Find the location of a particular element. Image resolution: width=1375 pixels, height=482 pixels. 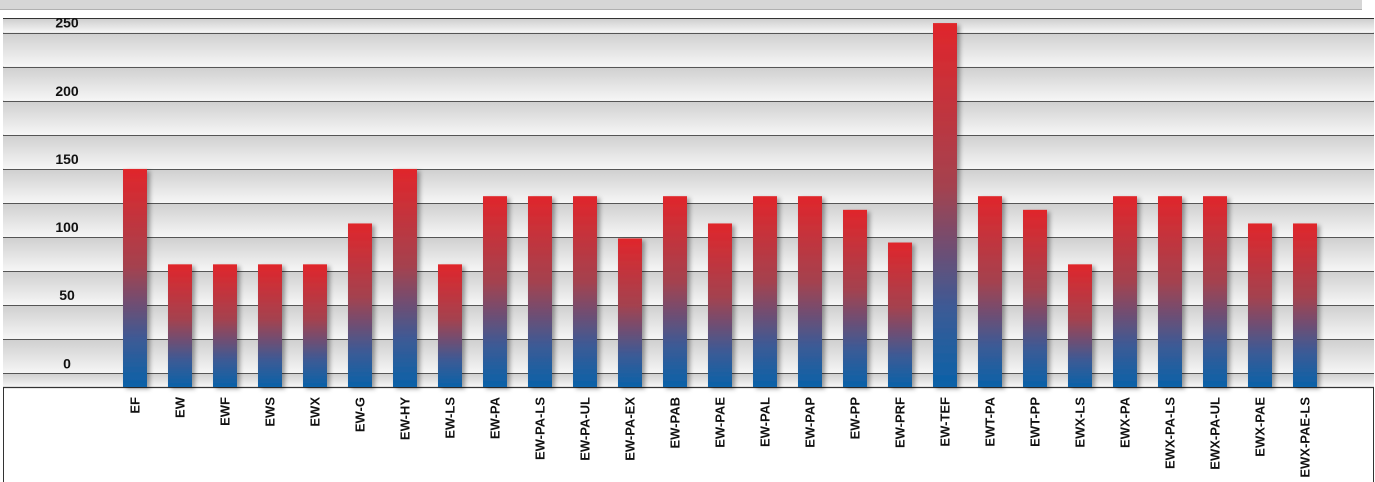

category-label: EW-PA-EX is located at coordinates (630, 429).